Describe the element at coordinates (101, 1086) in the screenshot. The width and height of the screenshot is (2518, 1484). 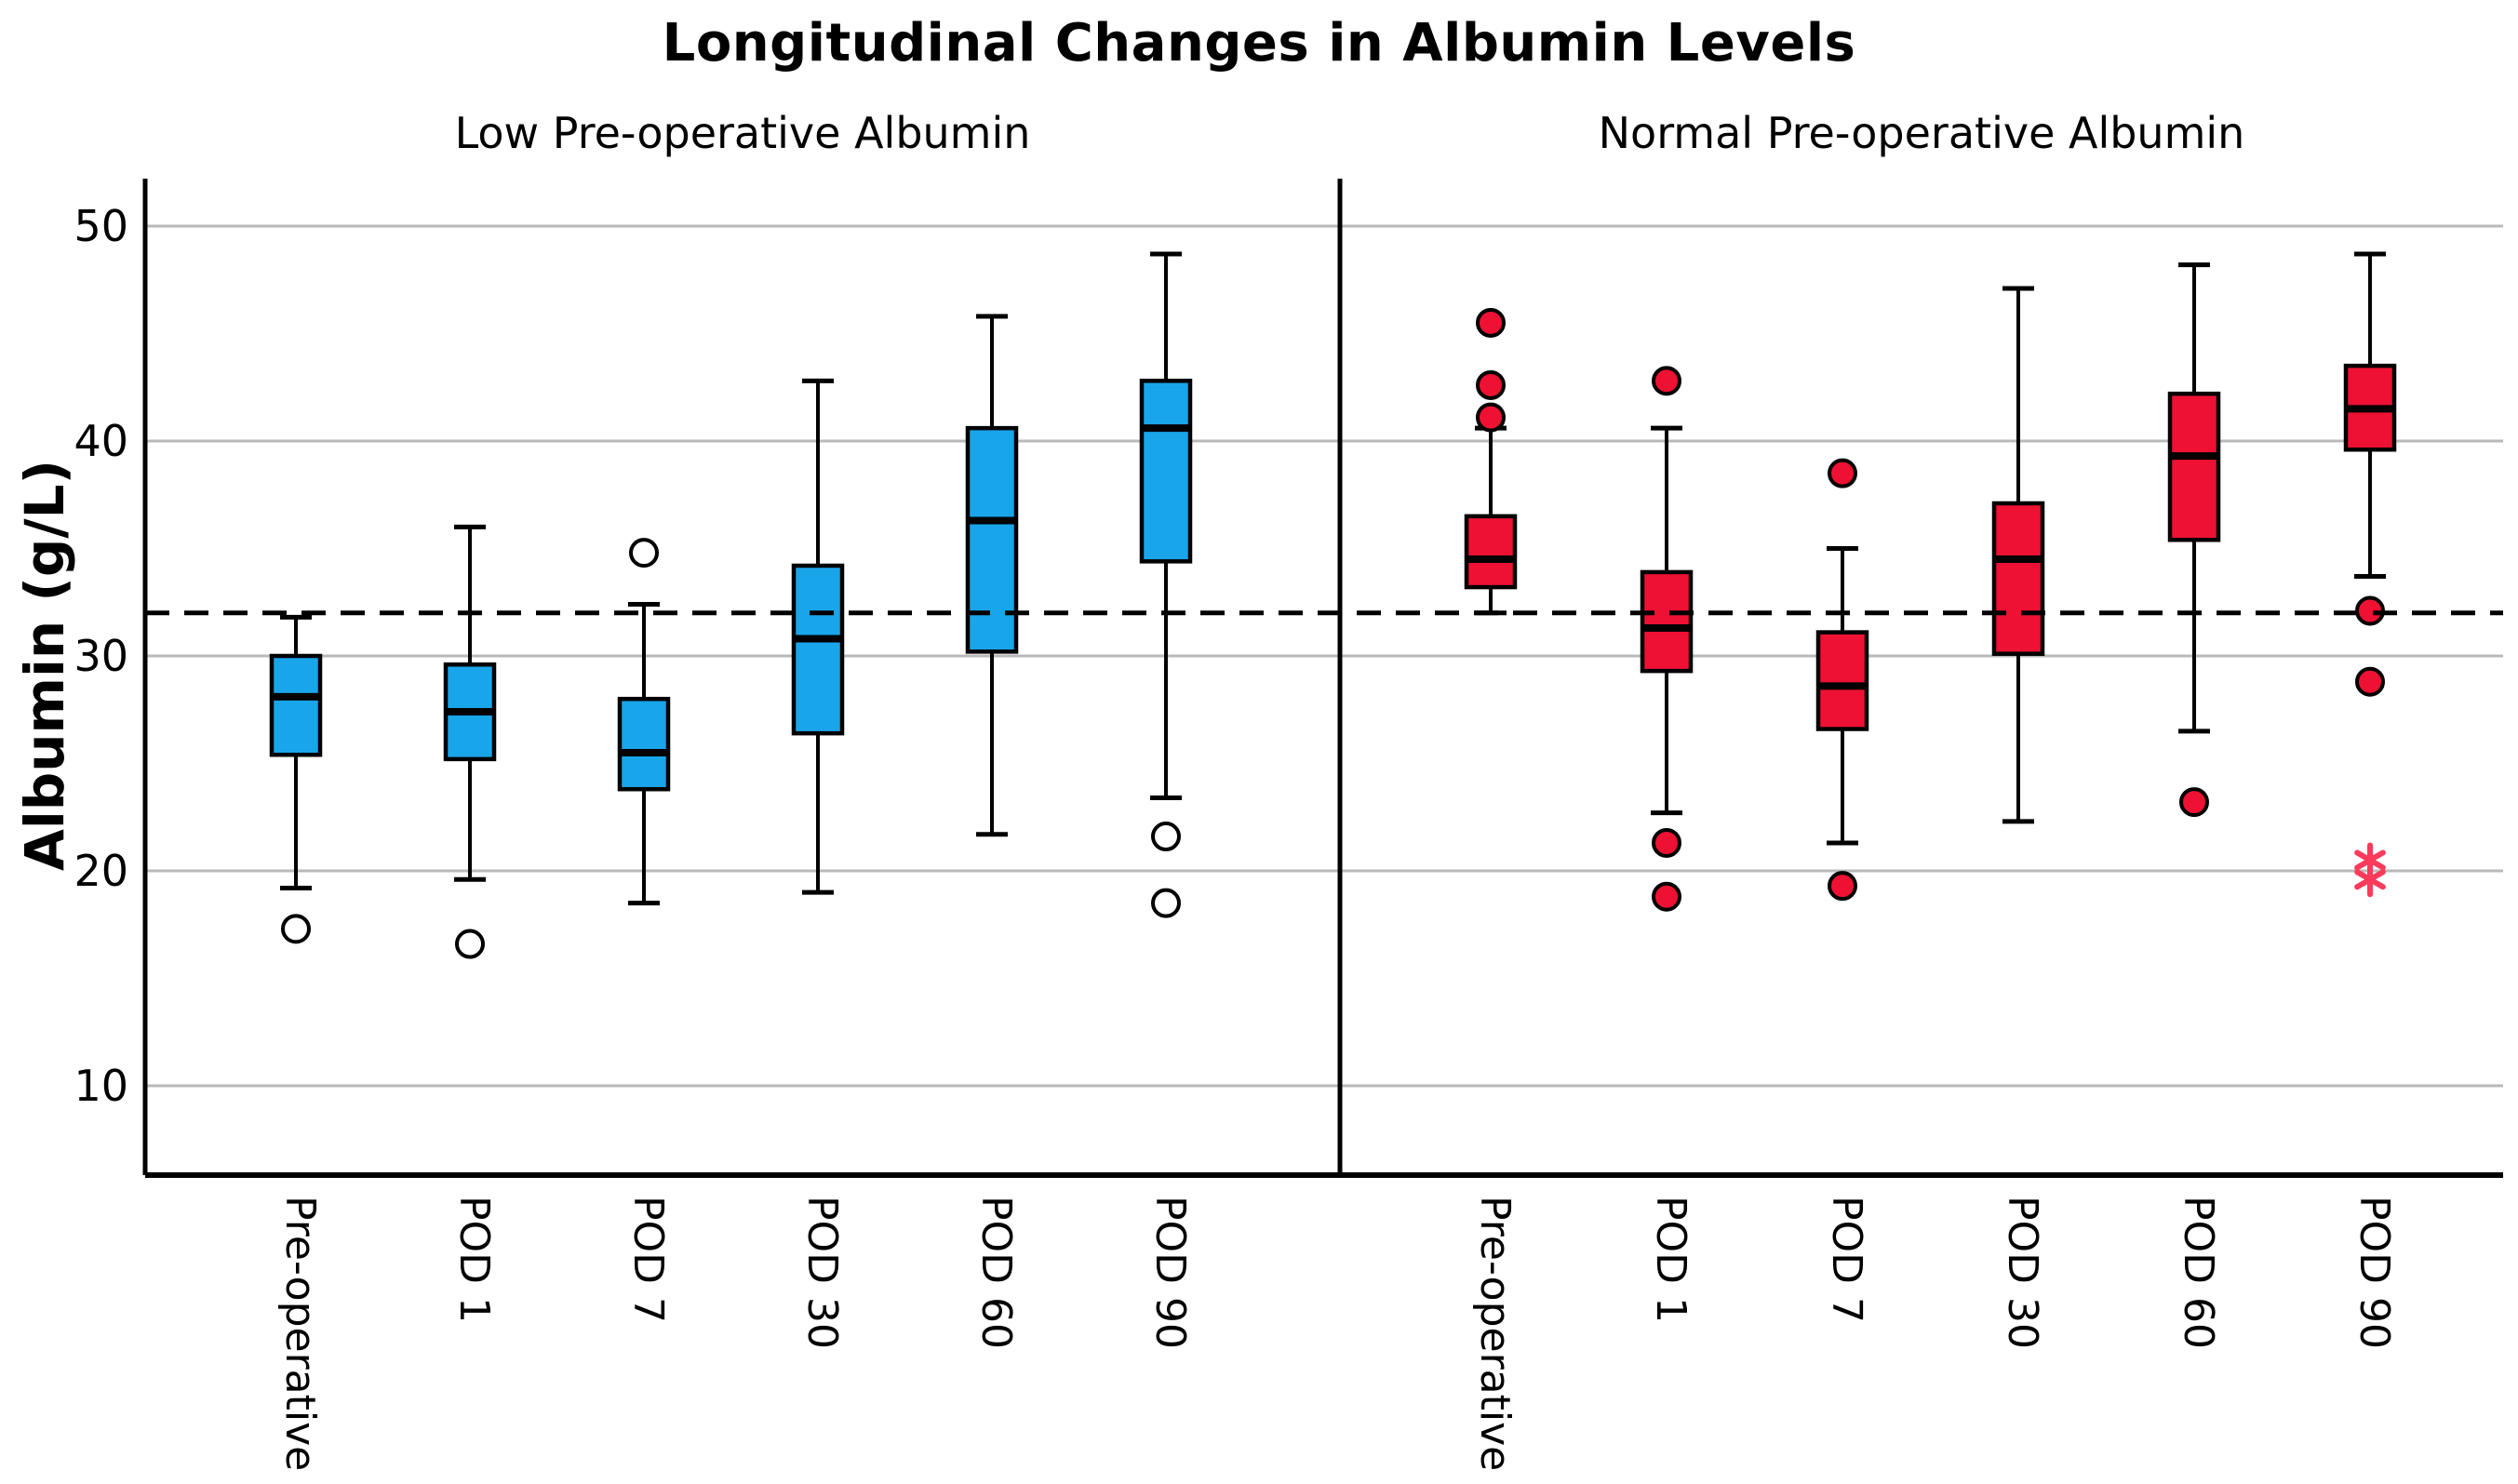
I see `y-tick-label: 10` at that location.